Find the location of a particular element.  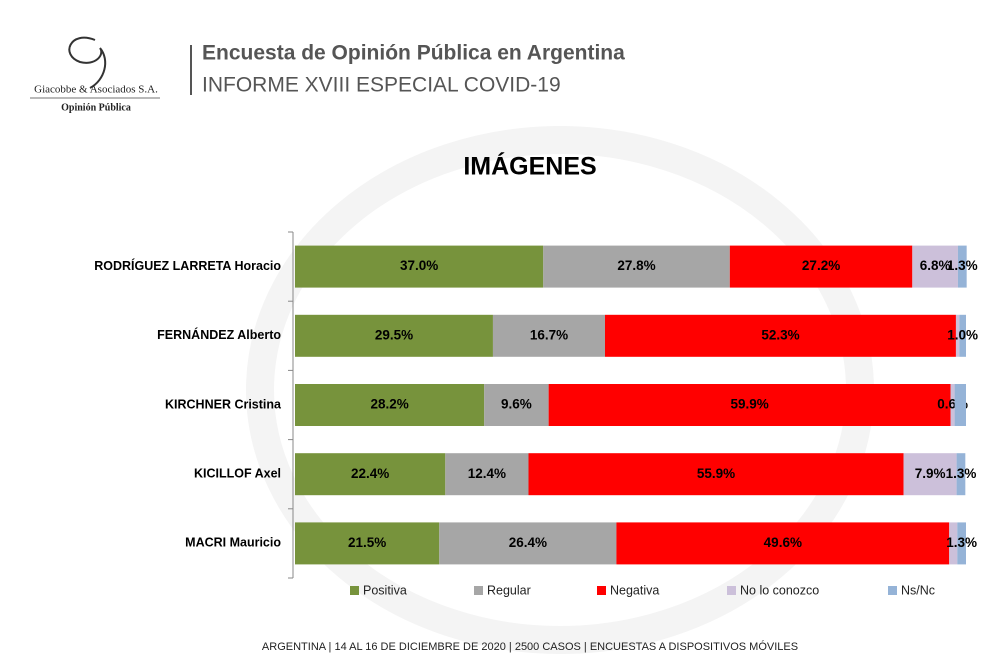

value-label: 21.5% is located at coordinates (367, 542).